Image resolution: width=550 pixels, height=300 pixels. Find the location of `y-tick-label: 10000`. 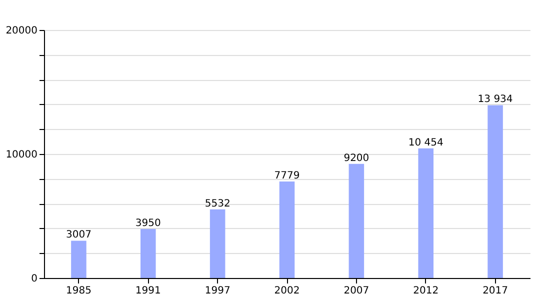

y-tick-label: 10000 is located at coordinates (22, 155).